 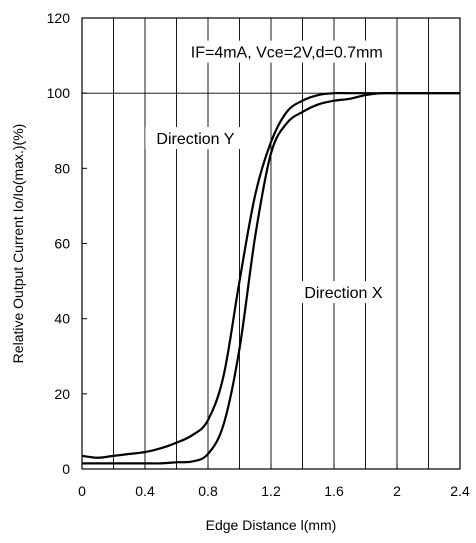 I want to click on condition-annotation-backdrop, so click(x=286, y=51).